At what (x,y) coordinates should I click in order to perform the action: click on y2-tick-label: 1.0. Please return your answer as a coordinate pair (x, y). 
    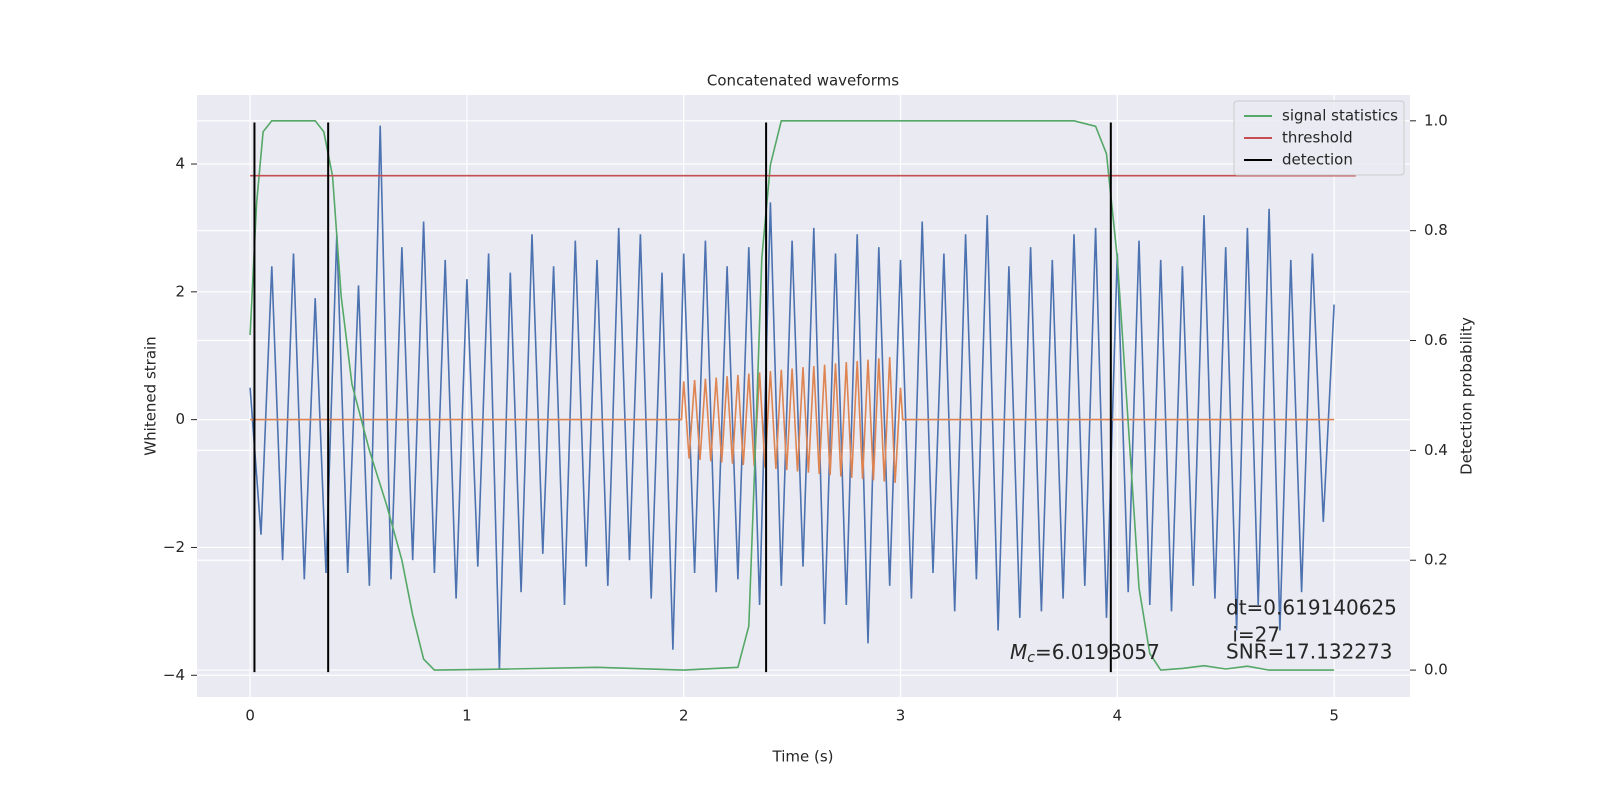
    Looking at the image, I should click on (1436, 120).